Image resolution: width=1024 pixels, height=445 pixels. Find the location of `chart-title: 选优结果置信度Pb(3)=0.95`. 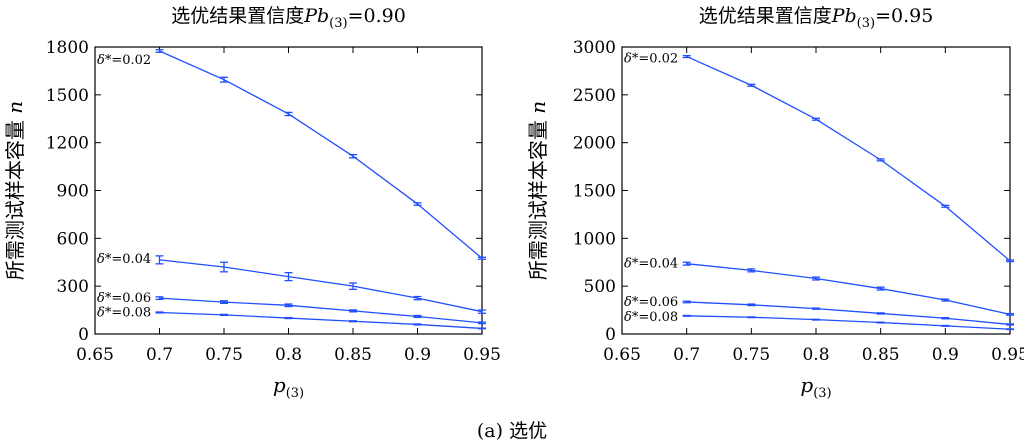

chart-title: 选优结果置信度Pb(3)=0.95 is located at coordinates (816, 18).